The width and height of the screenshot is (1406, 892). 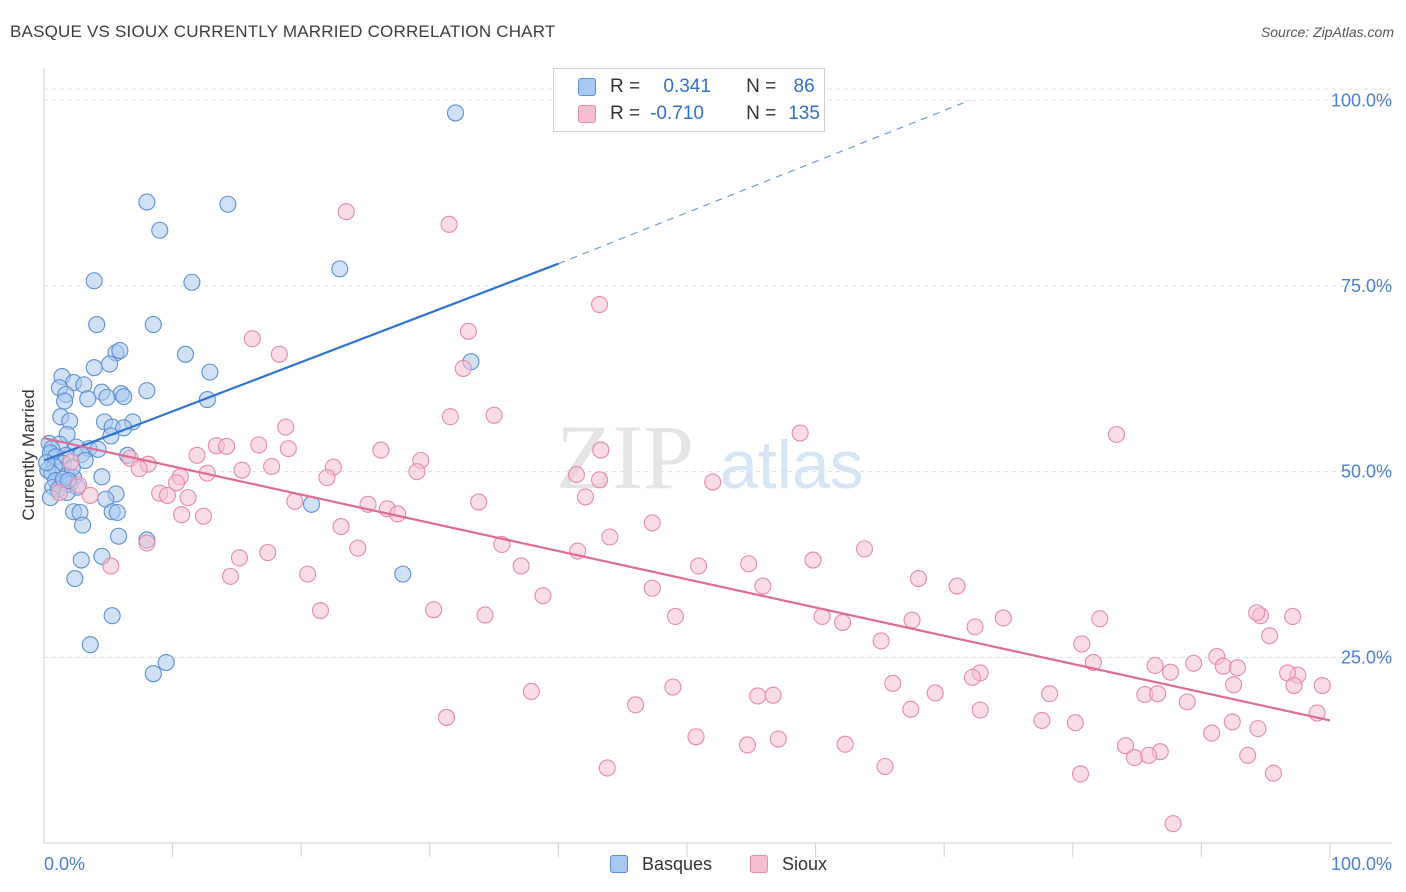 What do you see at coordinates (661, 864) in the screenshot?
I see `bottom-legend-basques: Basques` at bounding box center [661, 864].